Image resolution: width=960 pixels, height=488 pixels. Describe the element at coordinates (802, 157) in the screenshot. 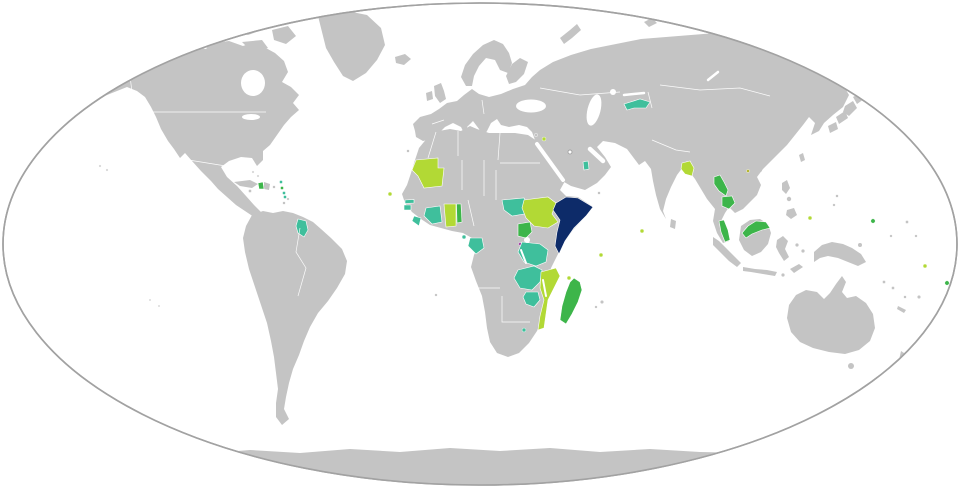

I see `taiwan` at that location.